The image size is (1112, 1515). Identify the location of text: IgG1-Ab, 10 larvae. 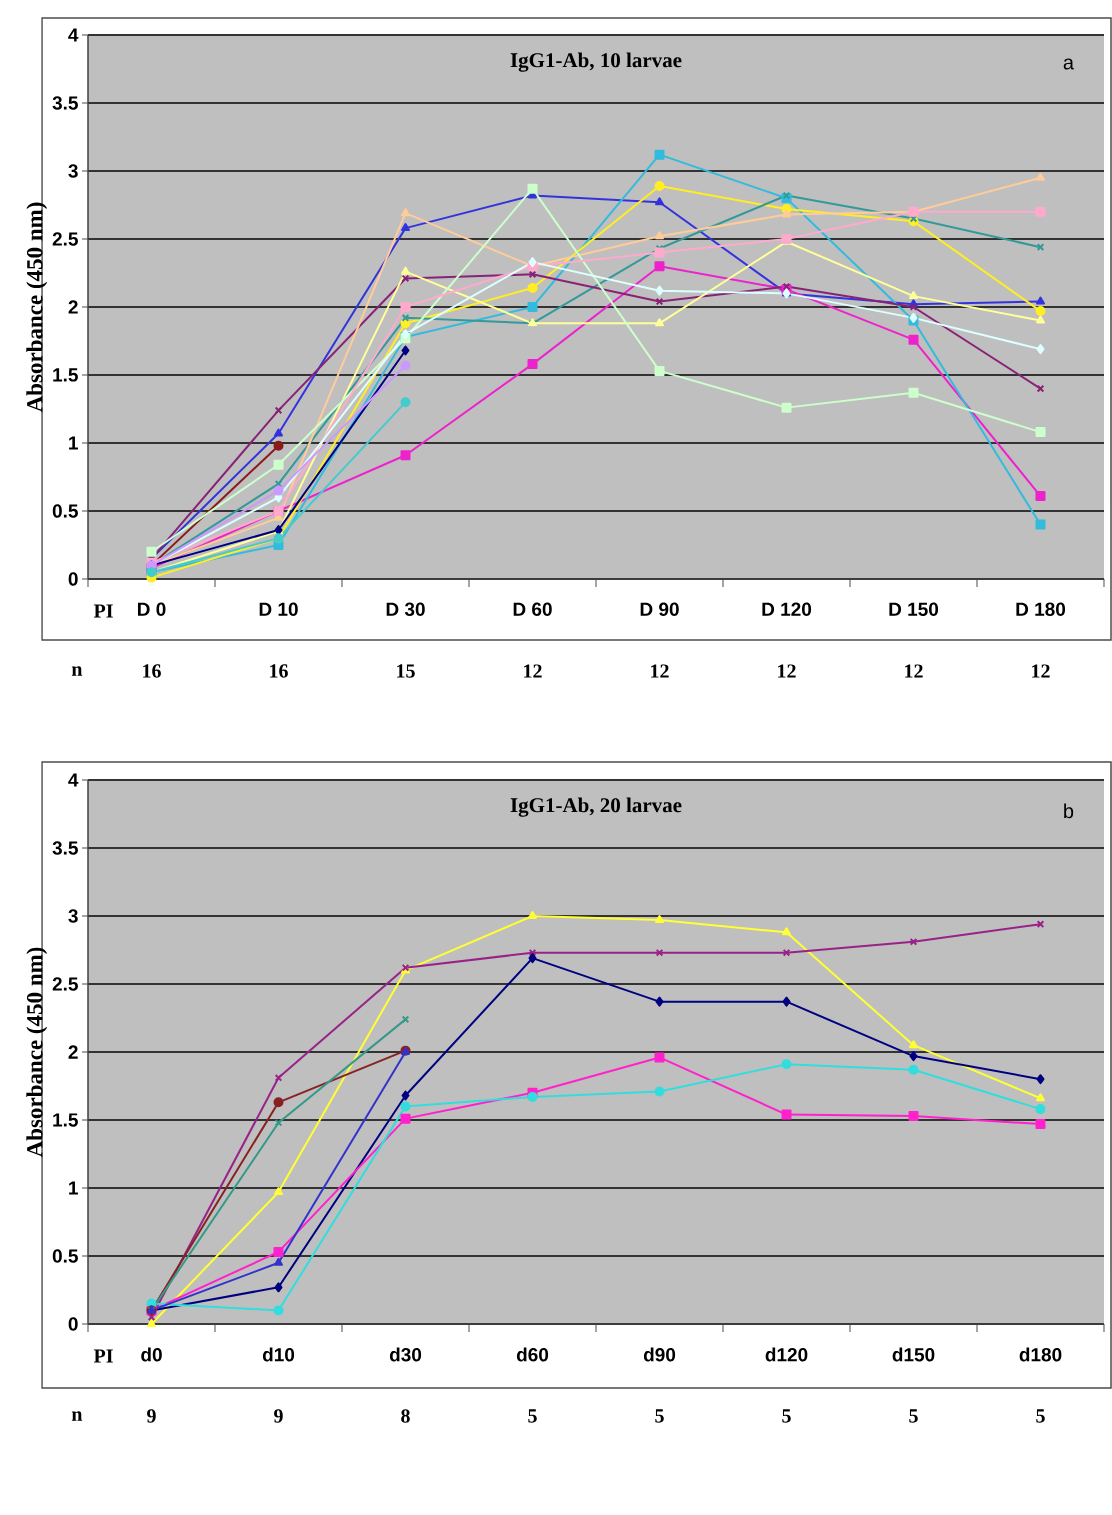
(596, 62).